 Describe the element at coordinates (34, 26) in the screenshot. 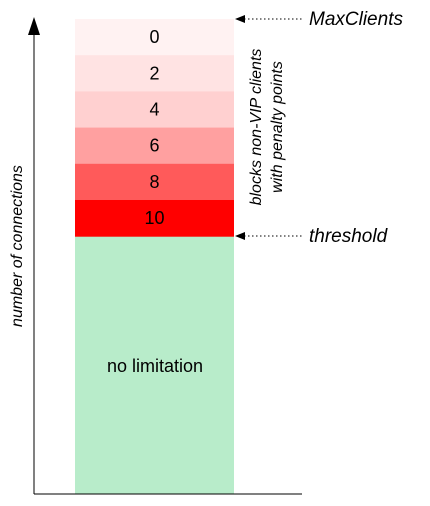

I see `y-axis-arrow-icon` at that location.